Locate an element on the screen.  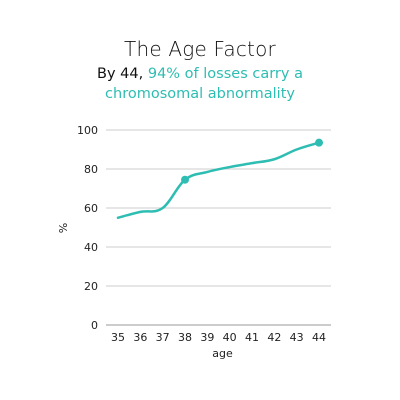
x-tick-label: 42 is located at coordinates (274, 337).